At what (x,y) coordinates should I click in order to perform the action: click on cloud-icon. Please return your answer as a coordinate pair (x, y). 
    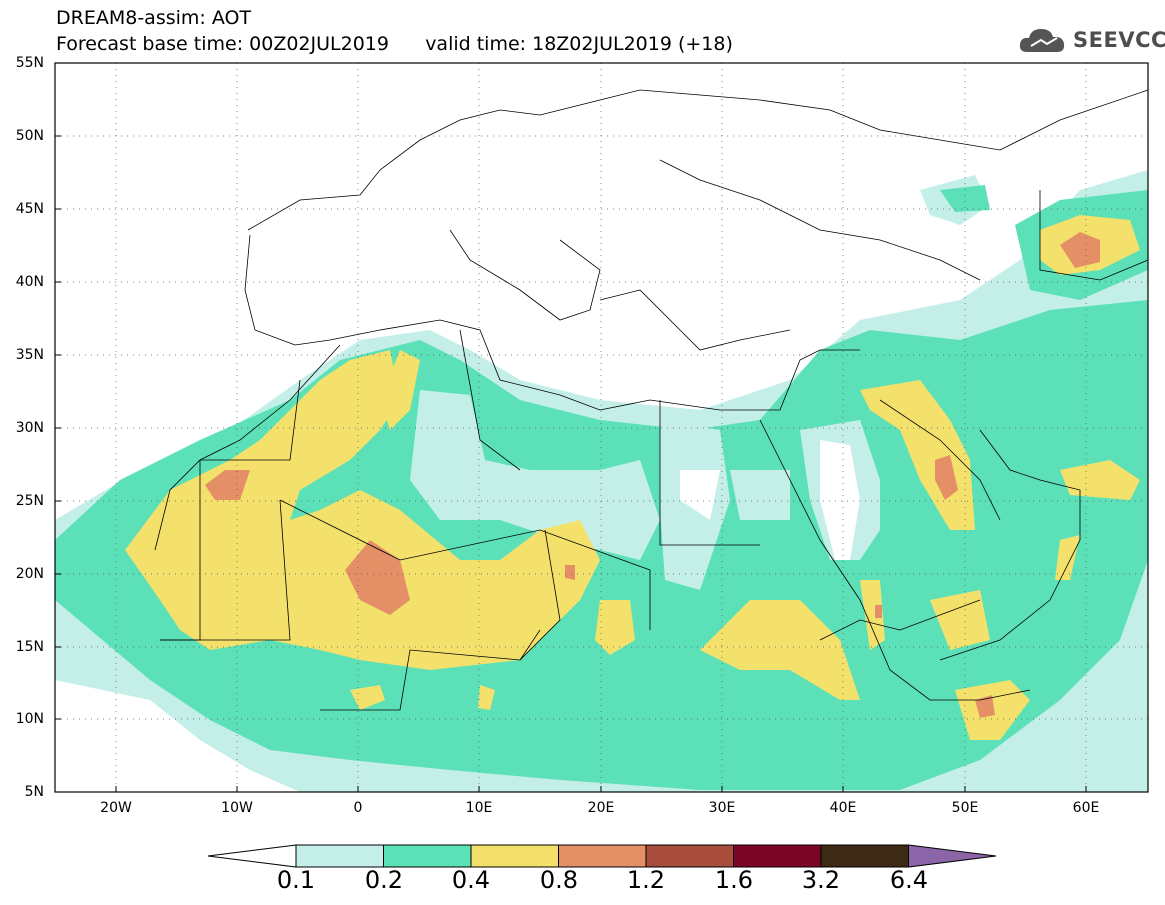
    Looking at the image, I should click on (1042, 40).